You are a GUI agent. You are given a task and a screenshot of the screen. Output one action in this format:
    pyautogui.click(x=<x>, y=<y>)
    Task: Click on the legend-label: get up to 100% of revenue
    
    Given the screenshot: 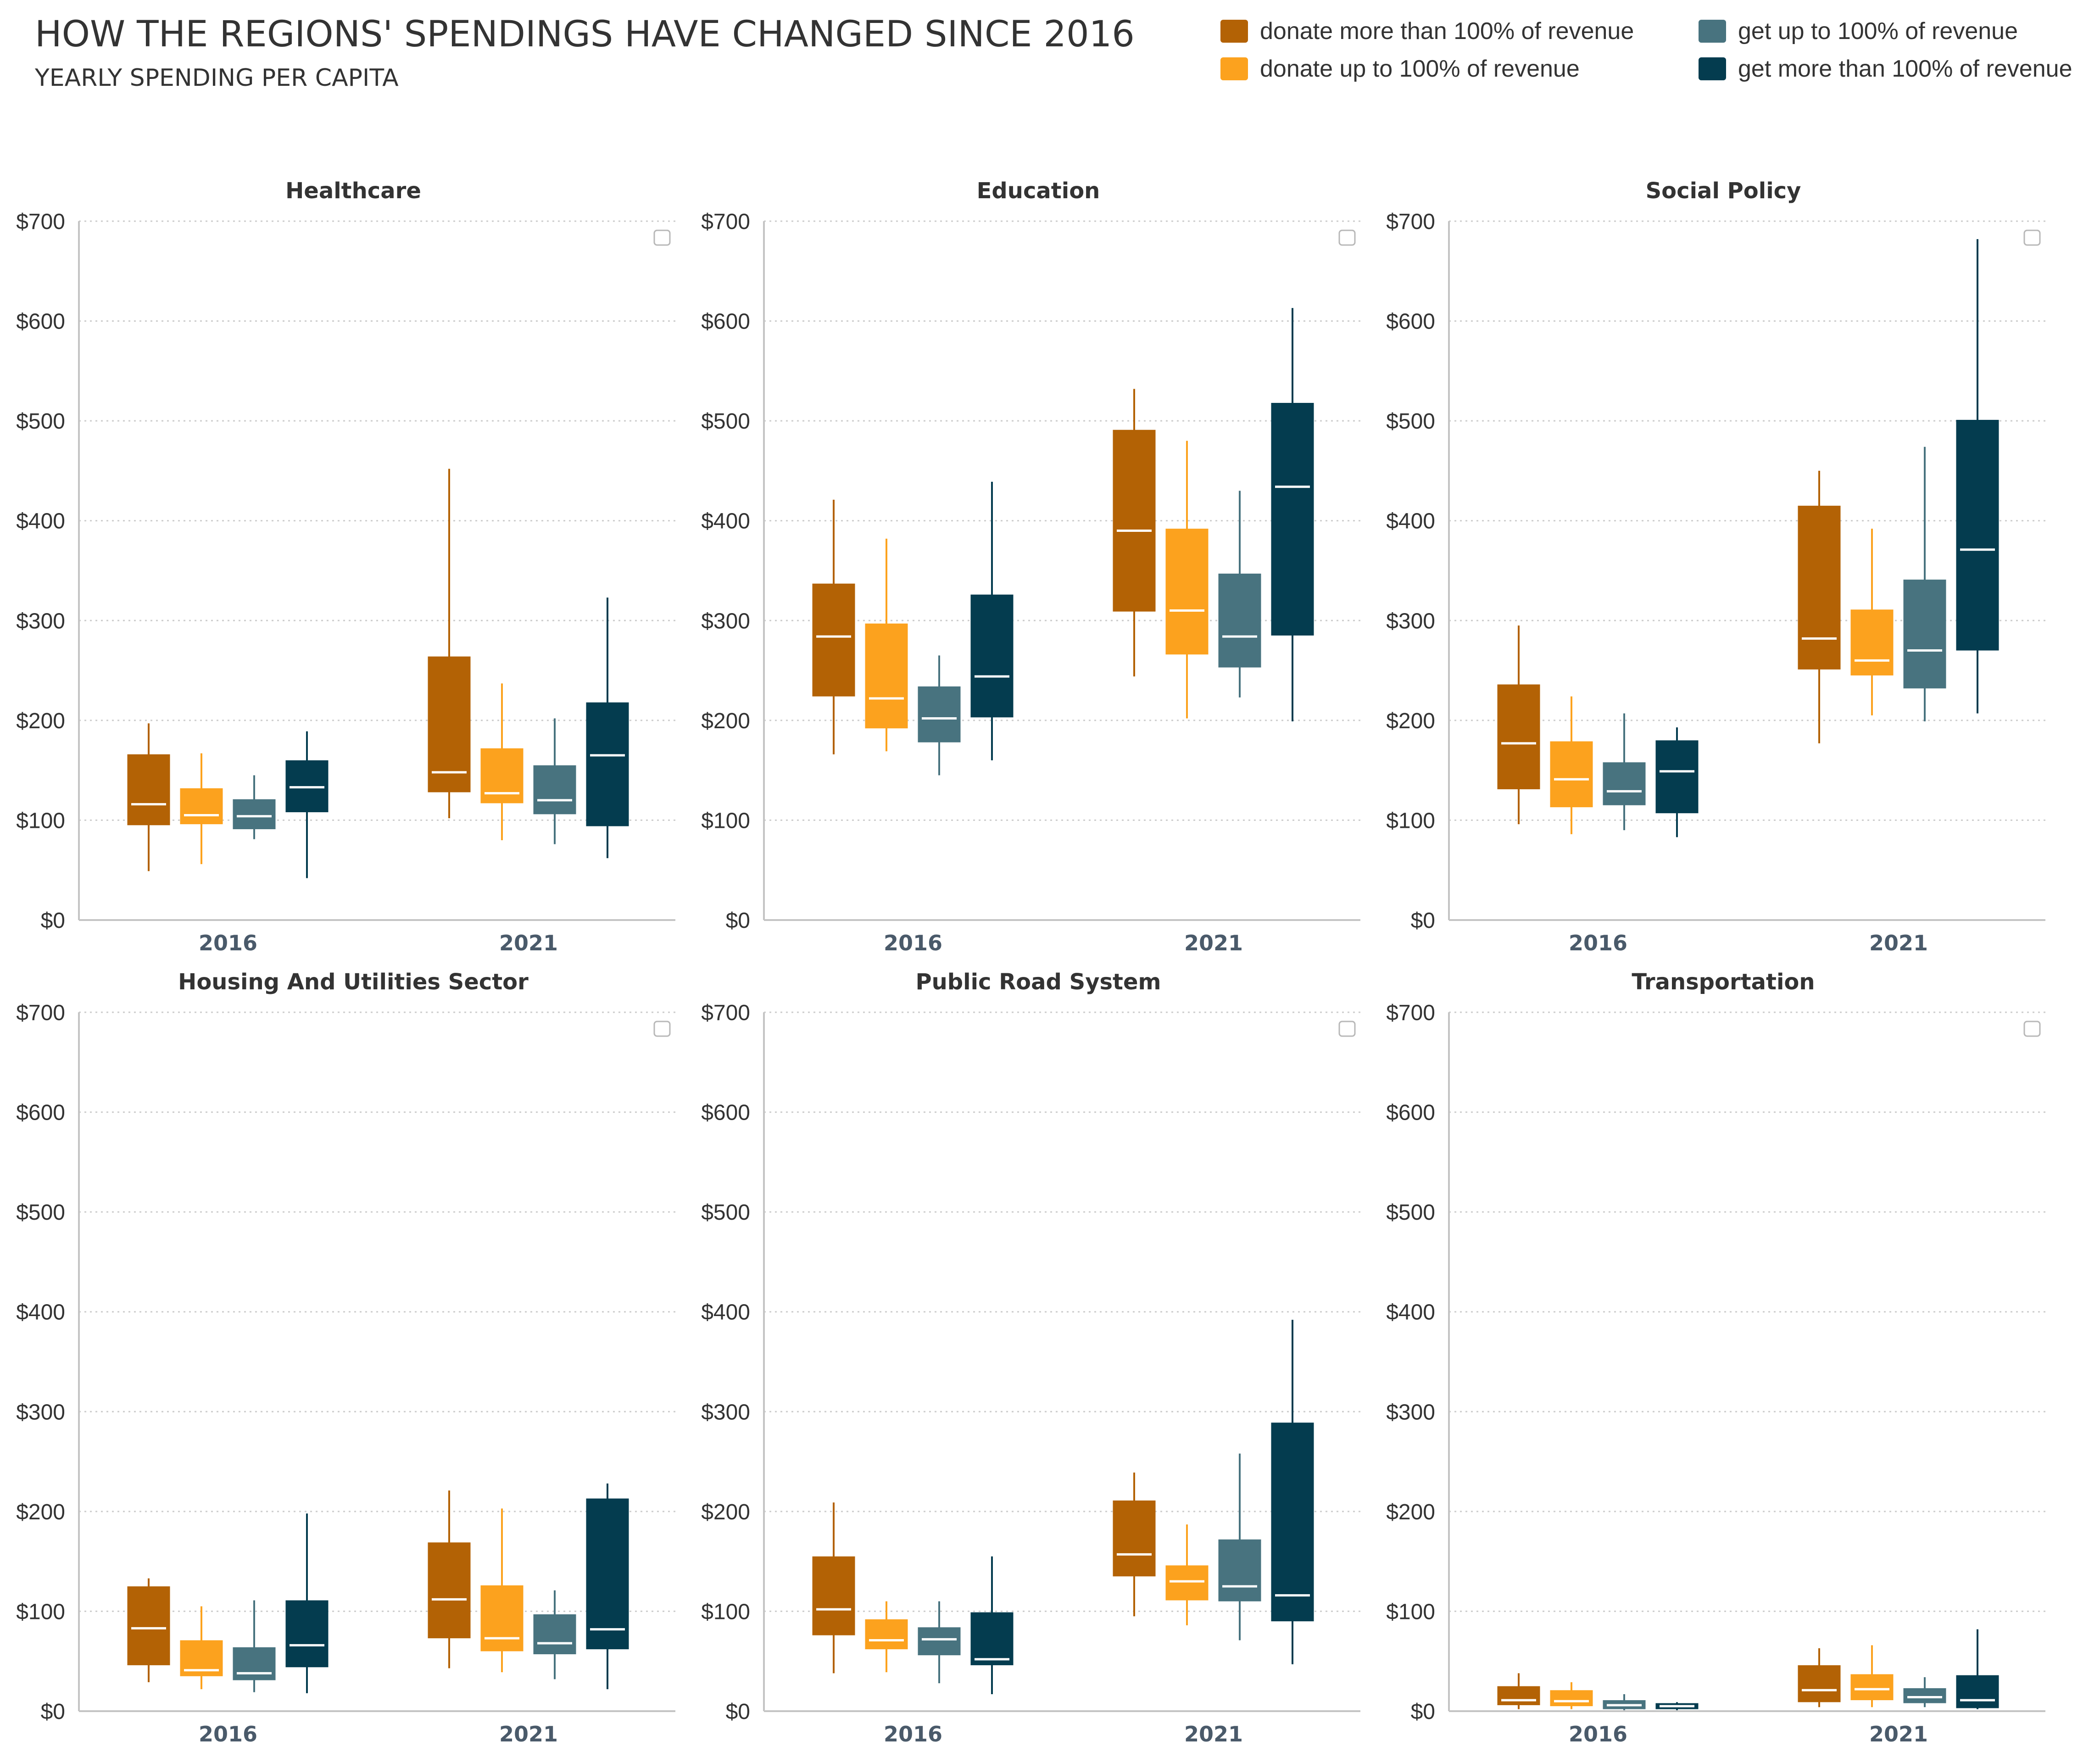 What is the action you would take?
    pyautogui.click(x=1878, y=31)
    